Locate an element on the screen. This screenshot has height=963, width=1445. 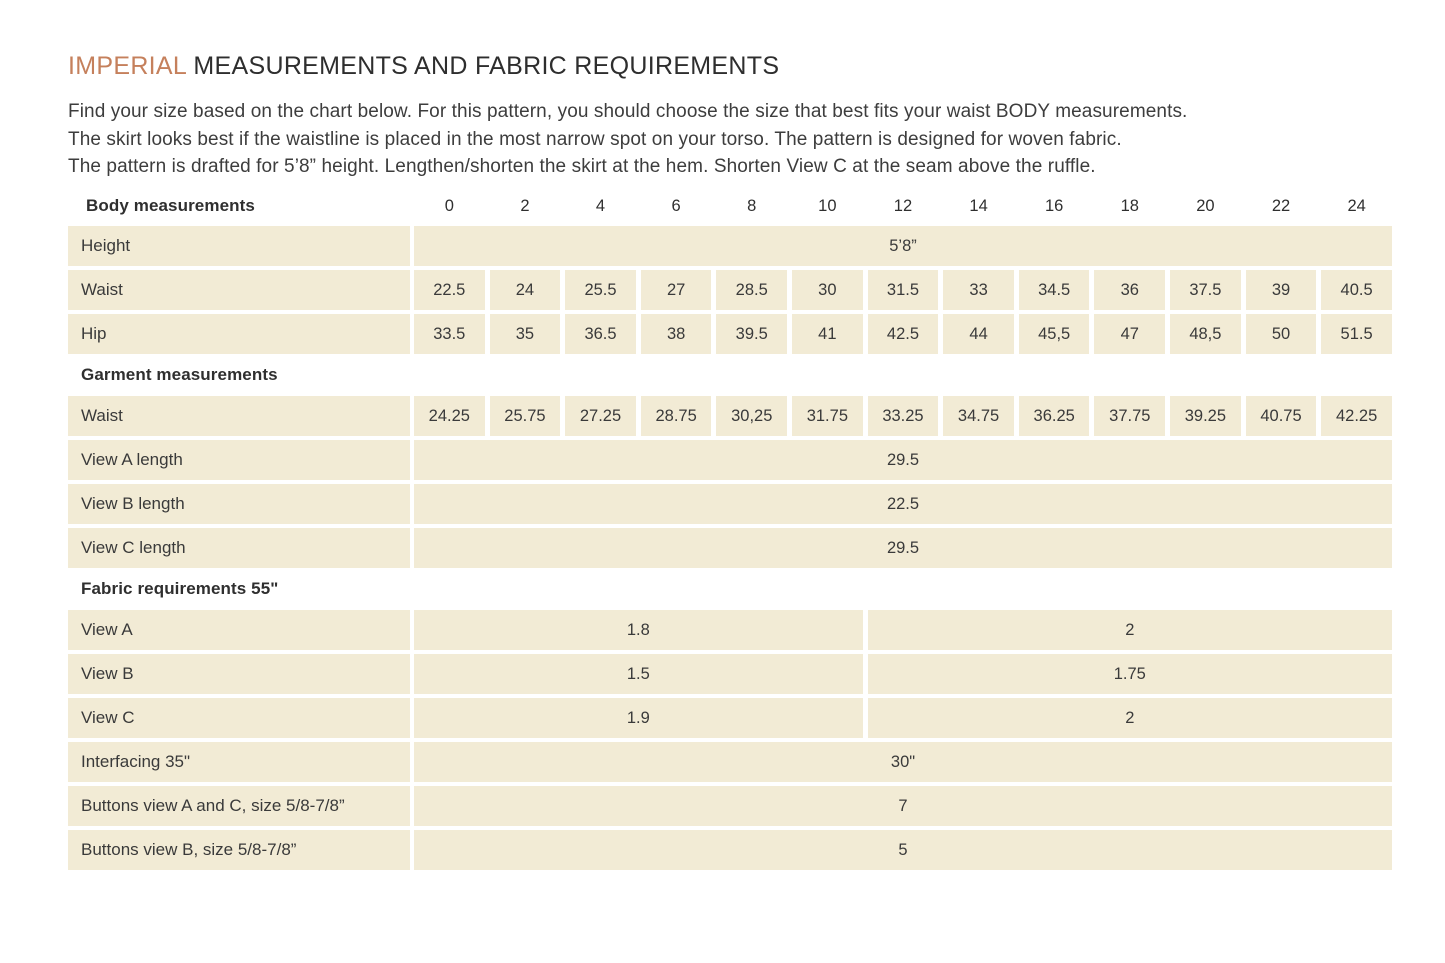
table-row: Body measurements 0 2 4 6 8 10 12 14 16 18 20 22 24 is located at coordinates (730, 206).